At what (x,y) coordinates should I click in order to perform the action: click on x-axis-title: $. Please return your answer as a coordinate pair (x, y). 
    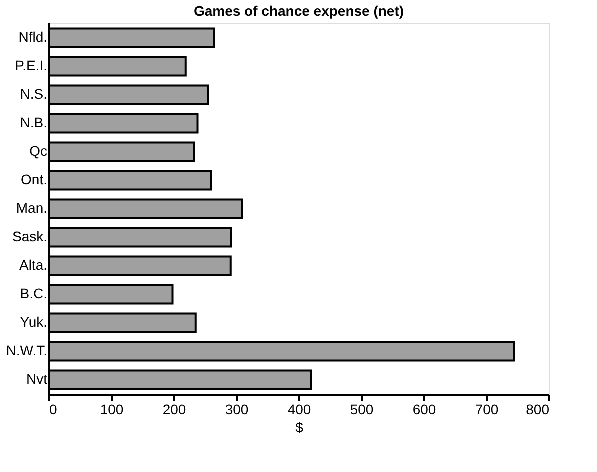
    Looking at the image, I should click on (300, 428).